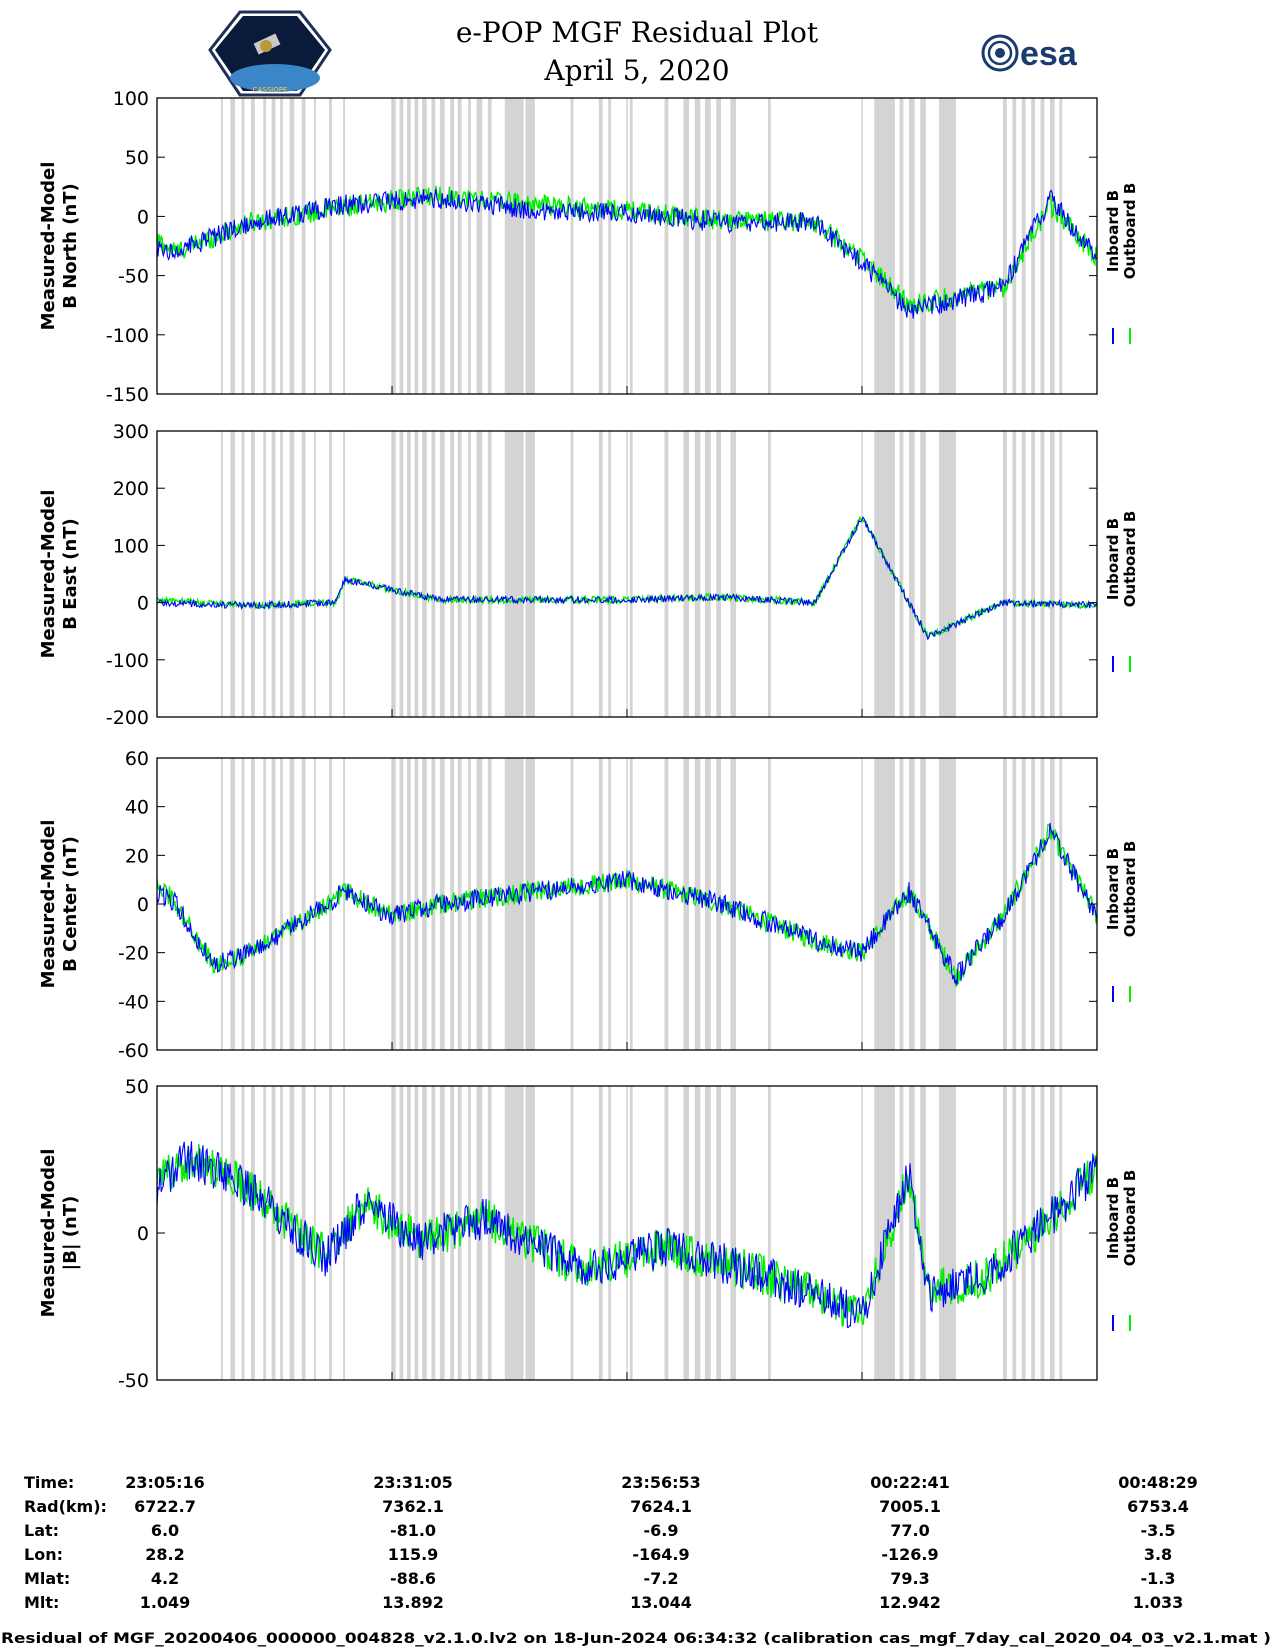  What do you see at coordinates (636, 70) in the screenshot?
I see `title-line-2: April 5, 2020` at bounding box center [636, 70].